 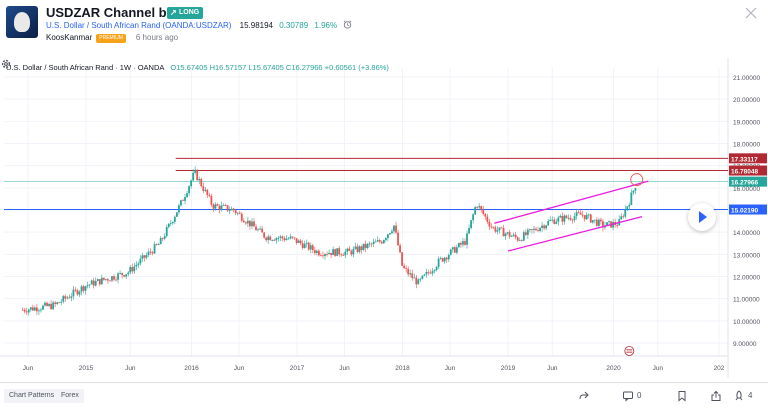 What do you see at coordinates (402, 368) in the screenshot?
I see `time-axis-label: 2018` at bounding box center [402, 368].